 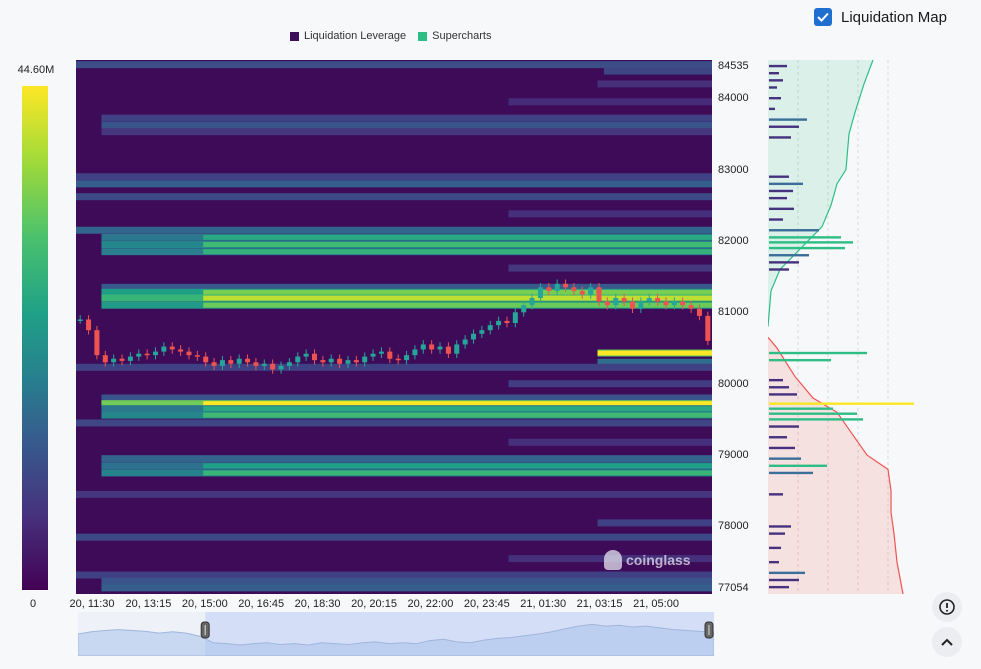 I want to click on checkbox-checked-icon, so click(x=823, y=17).